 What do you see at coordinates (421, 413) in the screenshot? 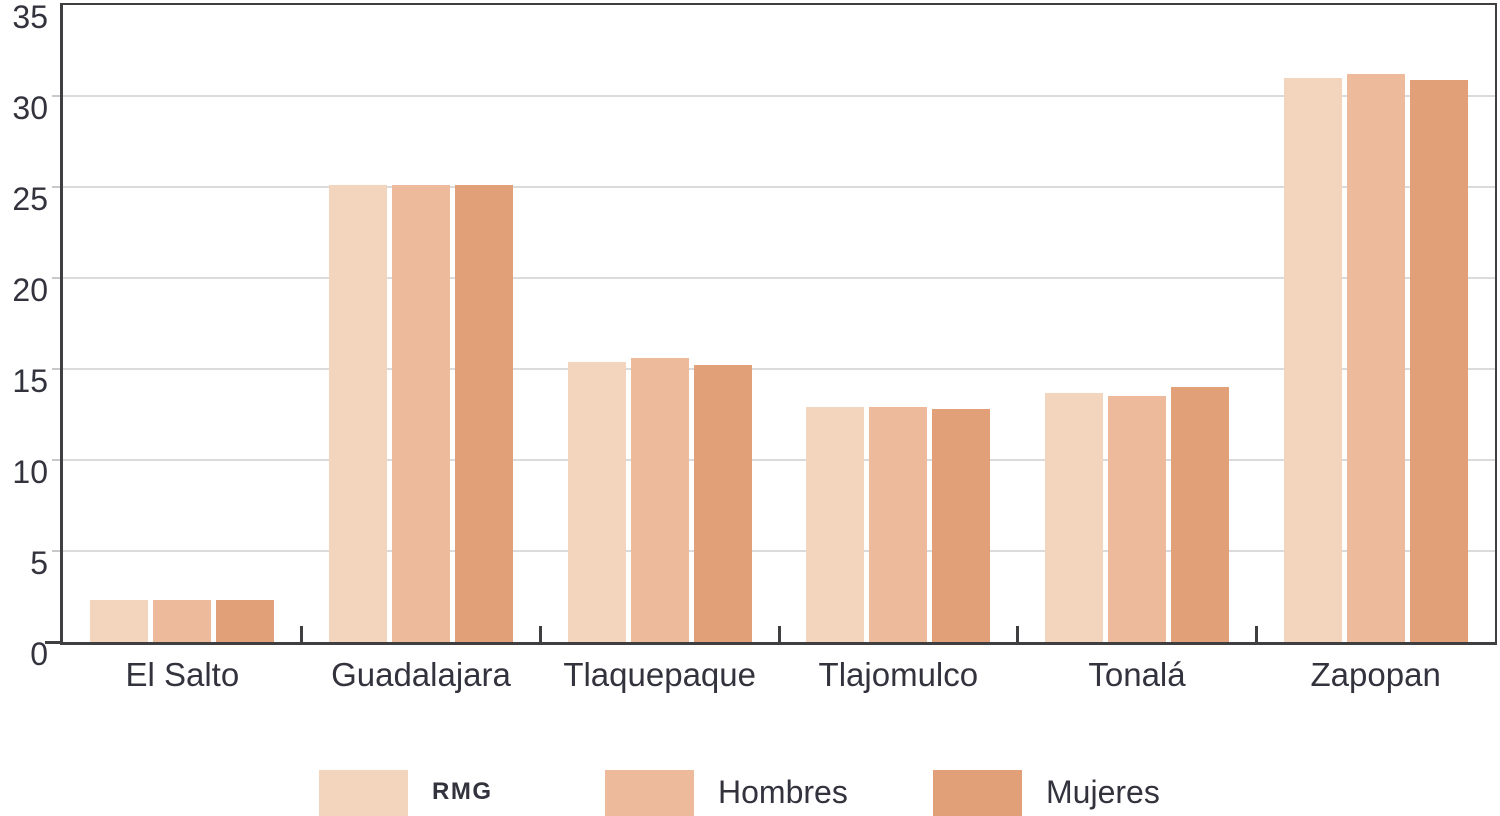
I see `bar-guadalajara-hombres` at bounding box center [421, 413].